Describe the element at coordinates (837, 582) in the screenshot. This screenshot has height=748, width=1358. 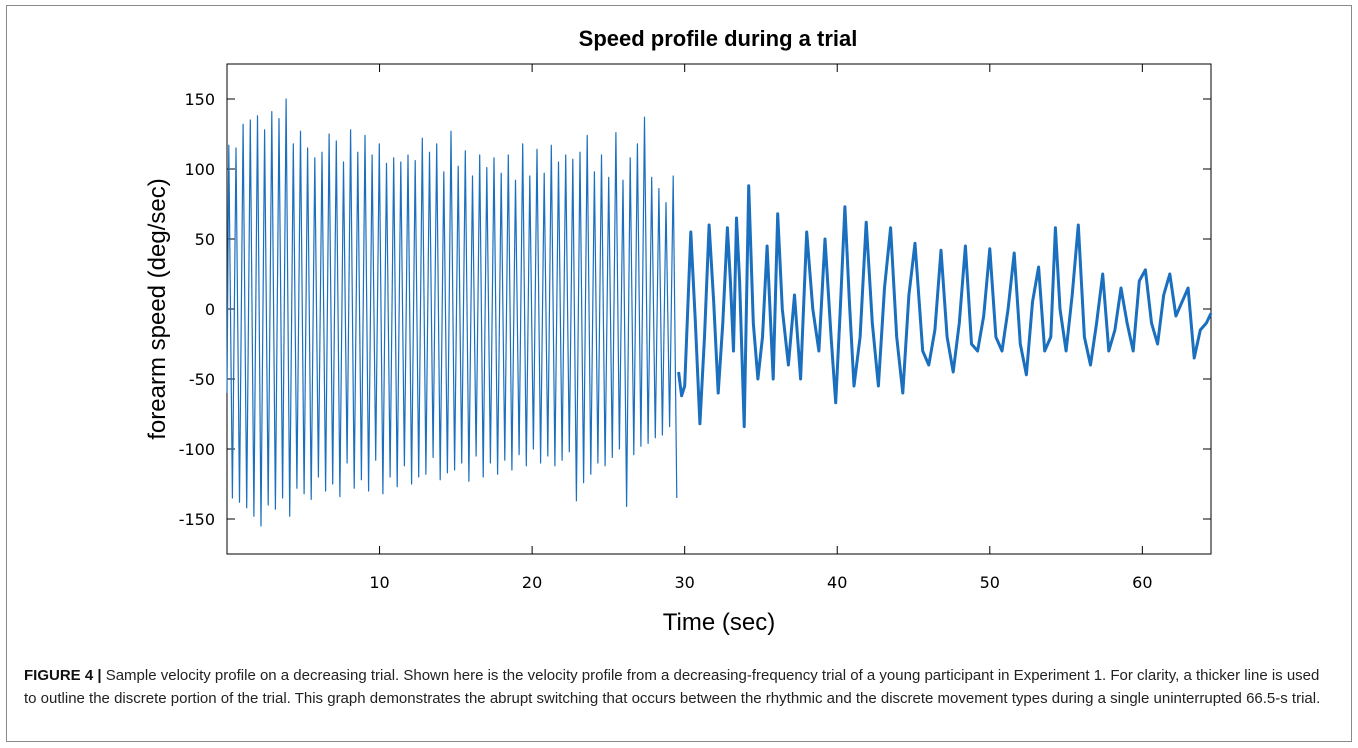
I see `x-tick-label: 40` at that location.